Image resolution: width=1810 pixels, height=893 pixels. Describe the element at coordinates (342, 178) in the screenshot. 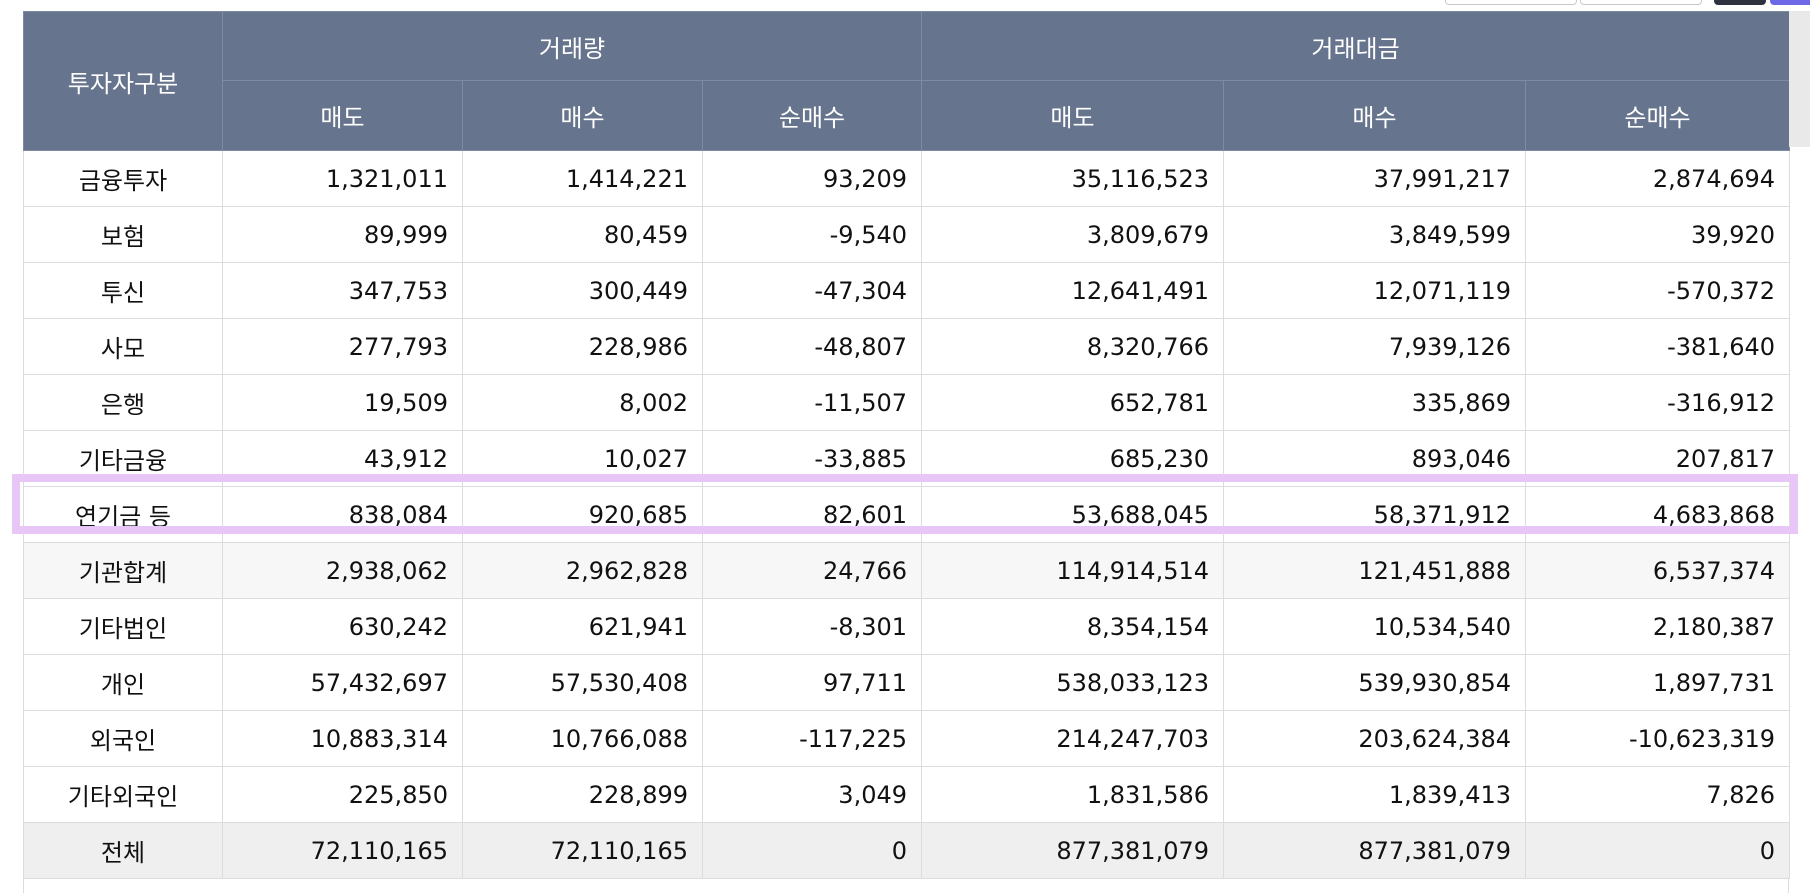

I see `cell-v-sell: 1,321,011` at that location.